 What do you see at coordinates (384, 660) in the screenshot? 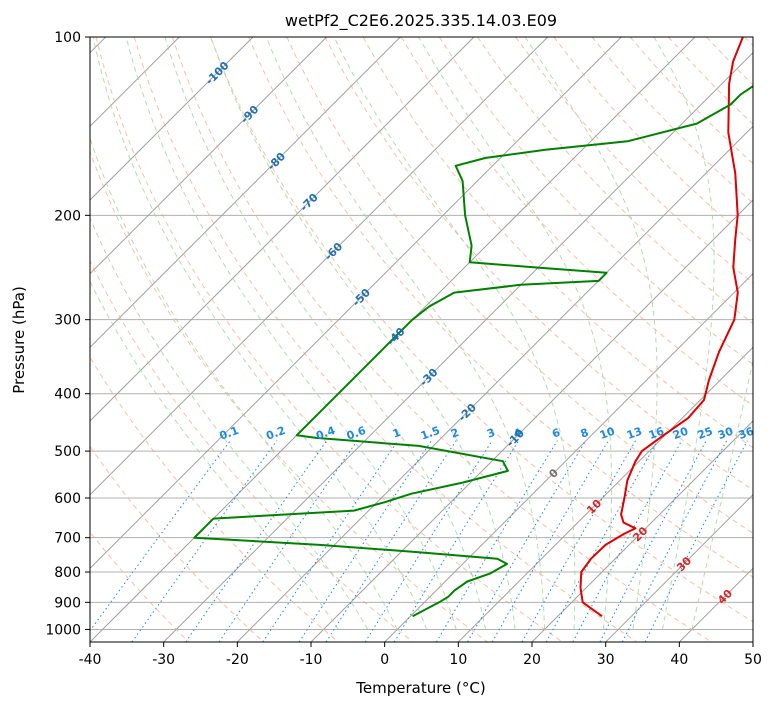
I see `x-tick-label: 0` at bounding box center [384, 660].